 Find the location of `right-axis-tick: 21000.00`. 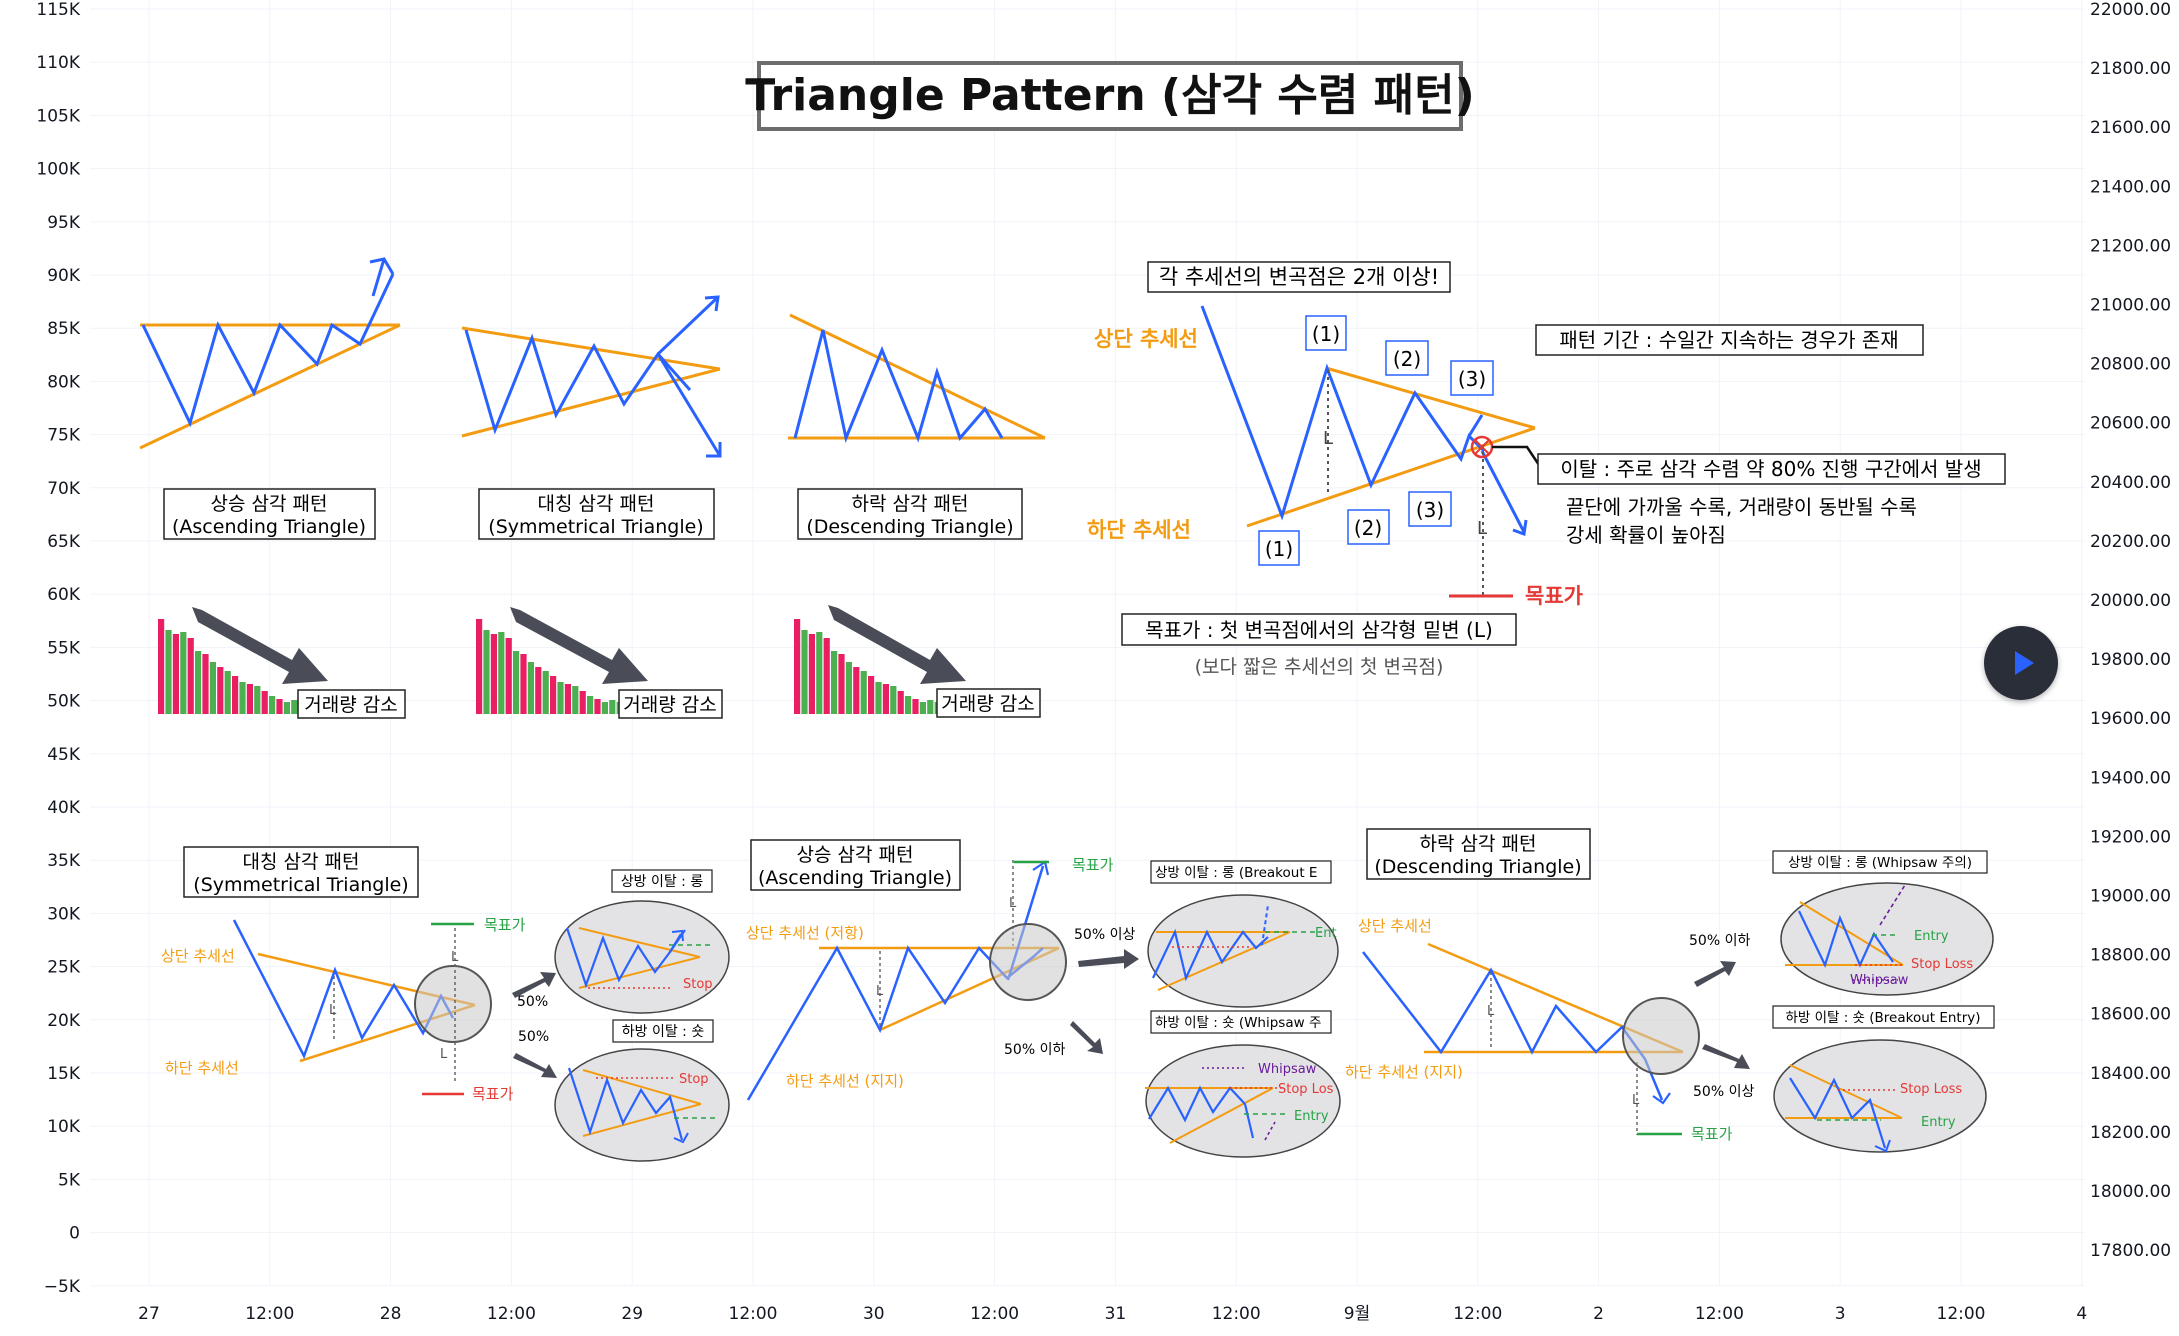

right-axis-tick: 21000.00 is located at coordinates (2130, 306).